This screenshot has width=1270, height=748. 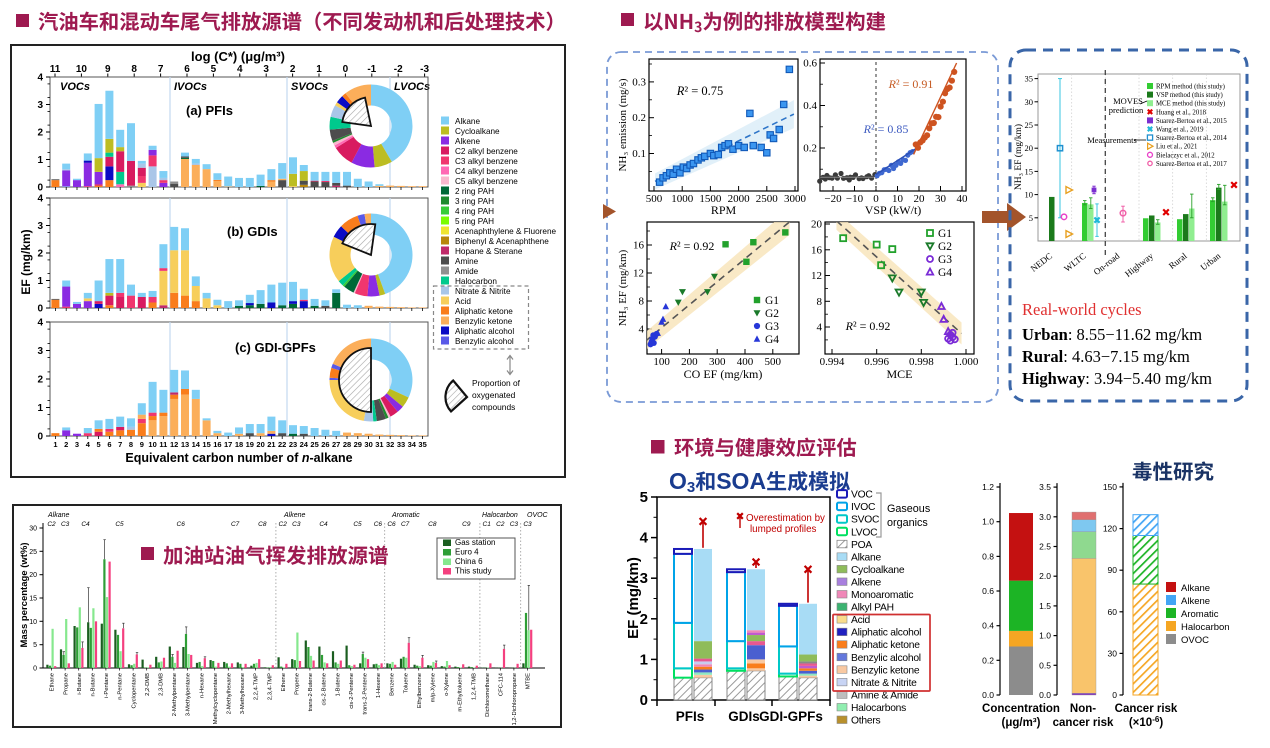 I want to click on svg-text: cis-2-Butene, so click(x=325, y=689).